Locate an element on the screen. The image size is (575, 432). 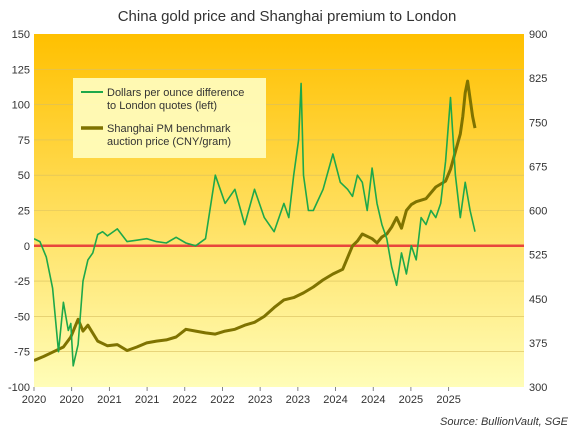
y-right-tick-label: 450 is located at coordinates (538, 300).